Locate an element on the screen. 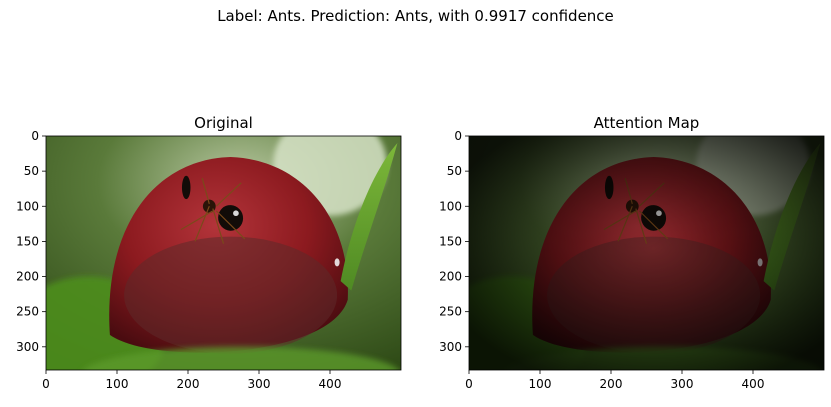 Image resolution: width=831 pixels, height=407 pixels. panel-title: Original is located at coordinates (223, 123).